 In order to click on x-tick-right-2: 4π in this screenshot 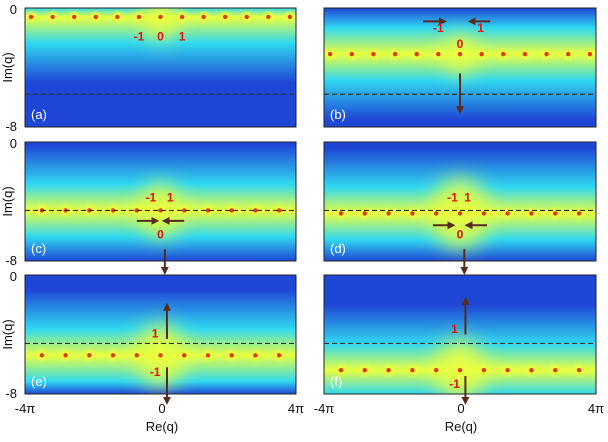, I will do `click(596, 408)`.